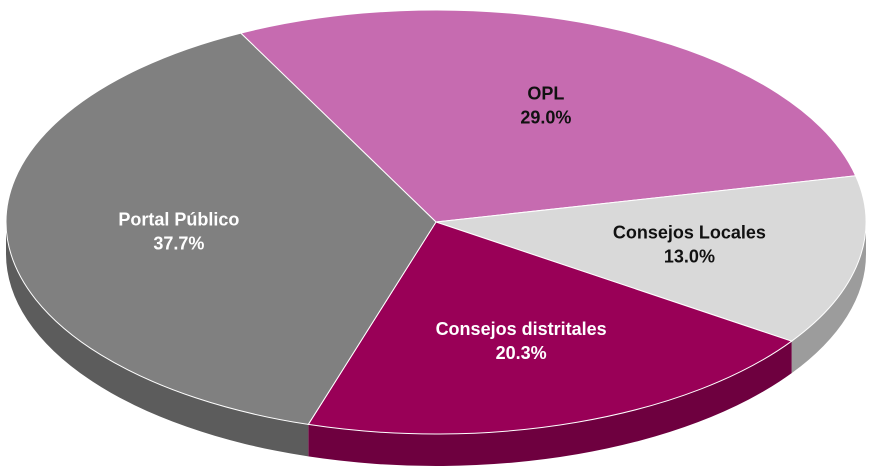 The height and width of the screenshot is (472, 872). Describe the element at coordinates (689, 257) in the screenshot. I see `slice-value-label: 13.0%` at that location.